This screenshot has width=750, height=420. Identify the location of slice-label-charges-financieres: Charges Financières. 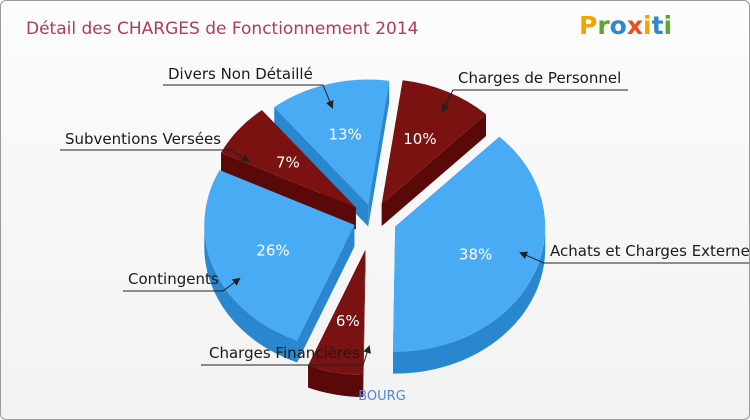
(284, 353).